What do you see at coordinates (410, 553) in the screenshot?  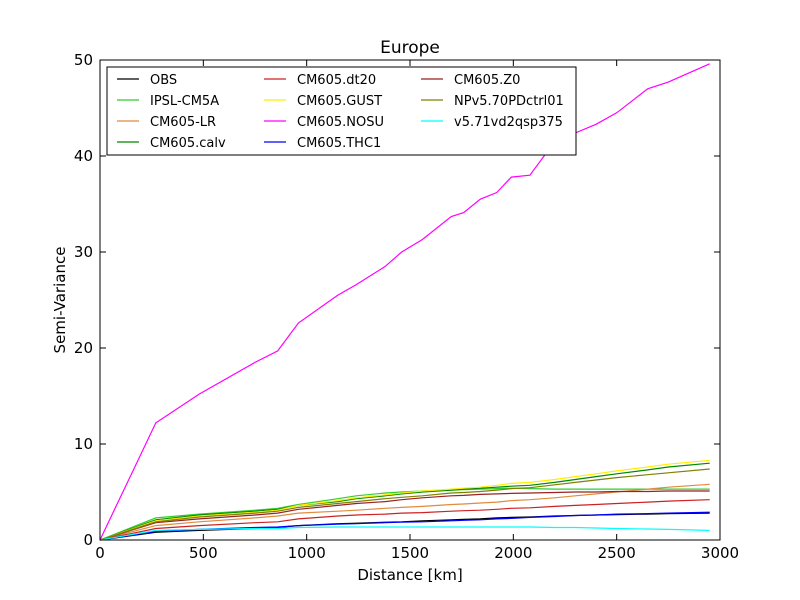 I see `x-tick-label-3: 1500` at bounding box center [410, 553].